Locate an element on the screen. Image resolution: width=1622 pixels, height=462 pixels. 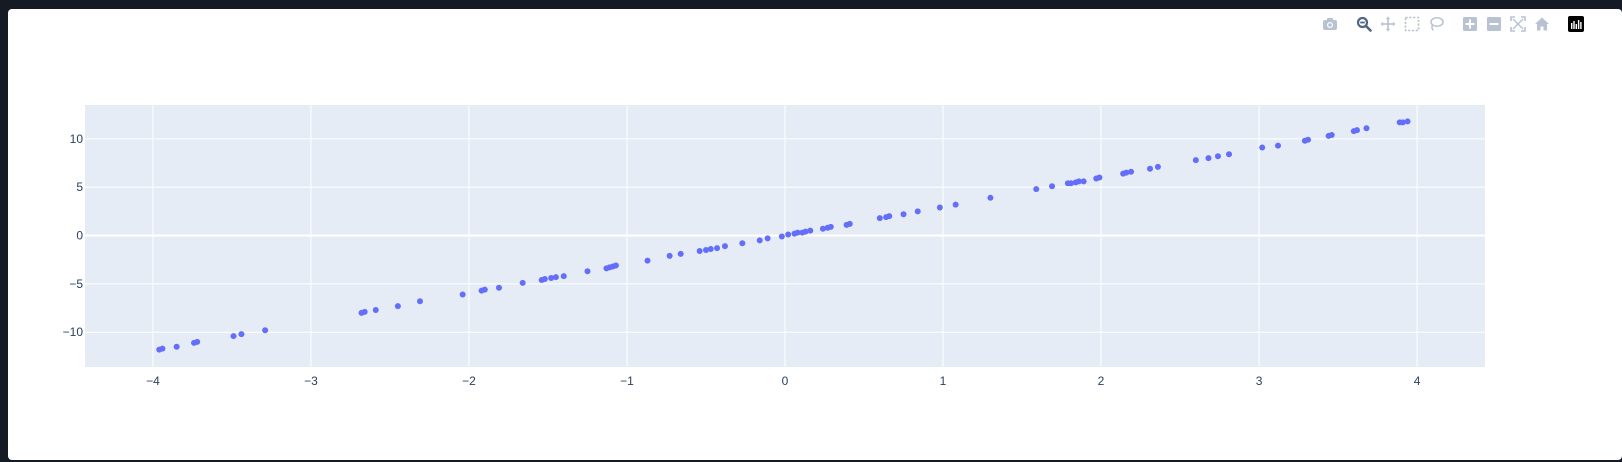
plotly-logo-icon is located at coordinates (1576, 24).